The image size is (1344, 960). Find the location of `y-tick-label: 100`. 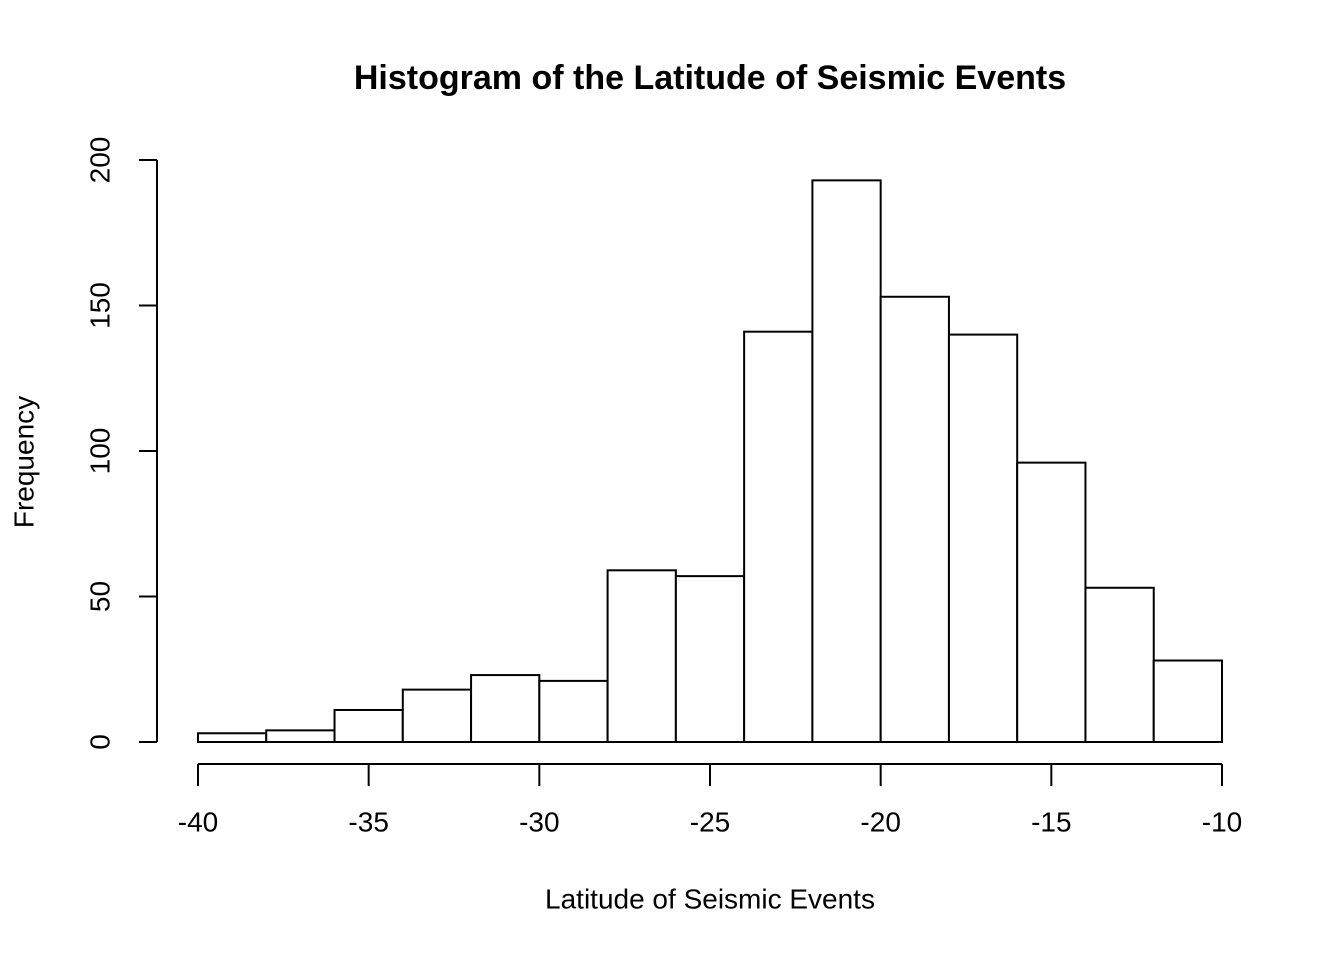

y-tick-label: 100 is located at coordinates (99, 451).